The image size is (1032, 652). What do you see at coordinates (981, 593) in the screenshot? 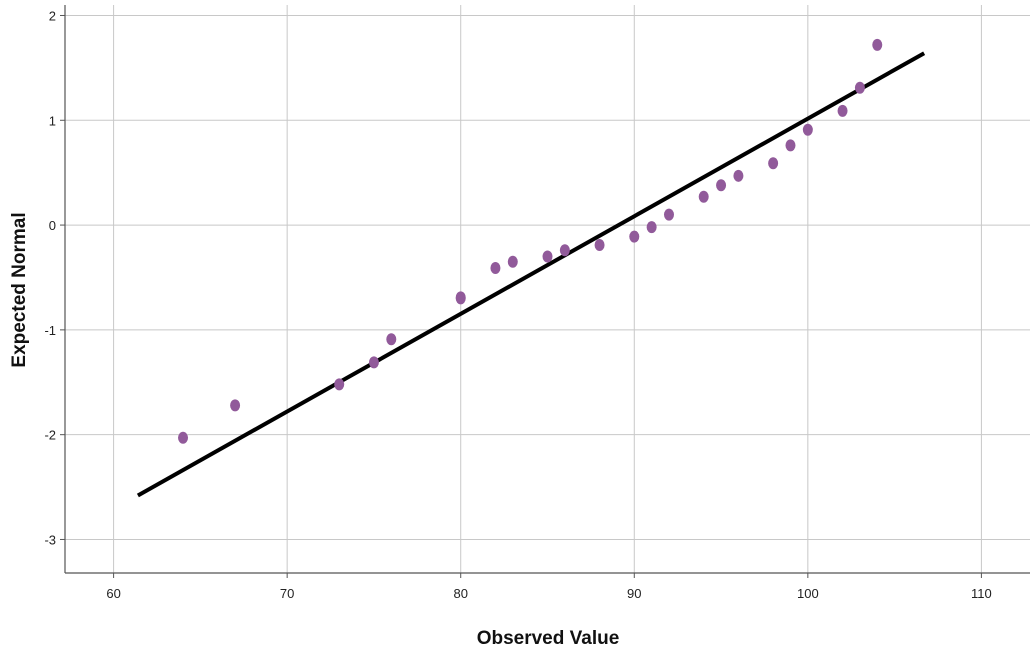
I see `x-tick-label: 110` at bounding box center [981, 593].